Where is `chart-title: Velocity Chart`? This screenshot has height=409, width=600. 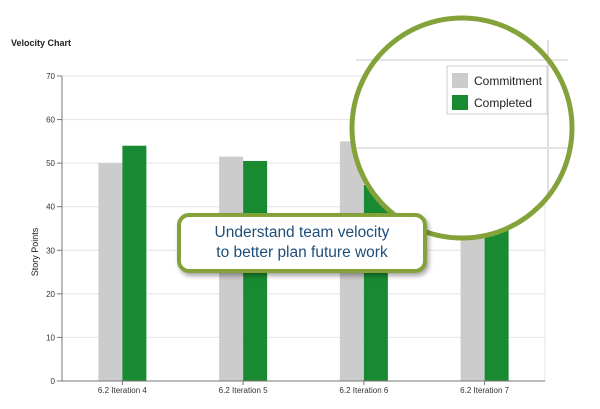
chart-title: Velocity Chart is located at coordinates (41, 43).